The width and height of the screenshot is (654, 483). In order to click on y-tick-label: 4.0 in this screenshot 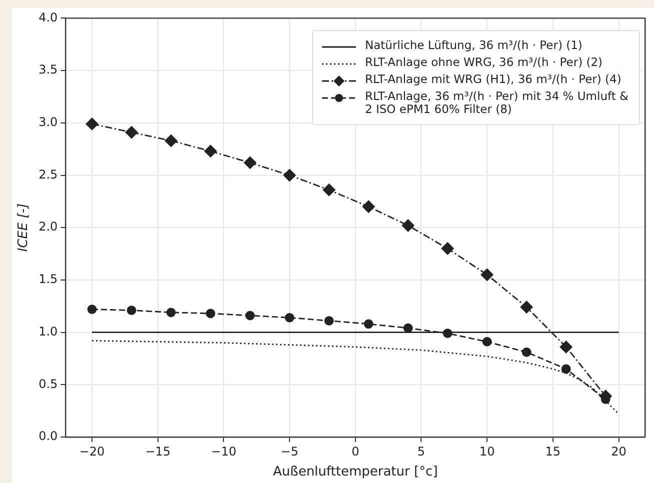, I will do `click(48, 17)`.